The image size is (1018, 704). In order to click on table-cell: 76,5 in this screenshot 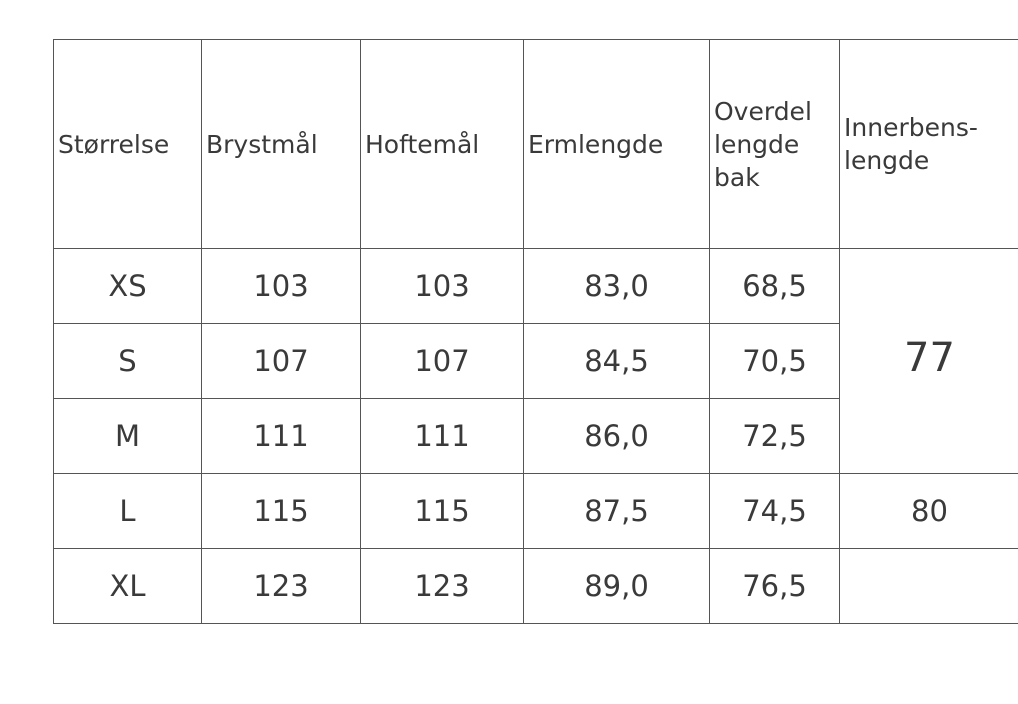, I will do `click(774, 586)`.